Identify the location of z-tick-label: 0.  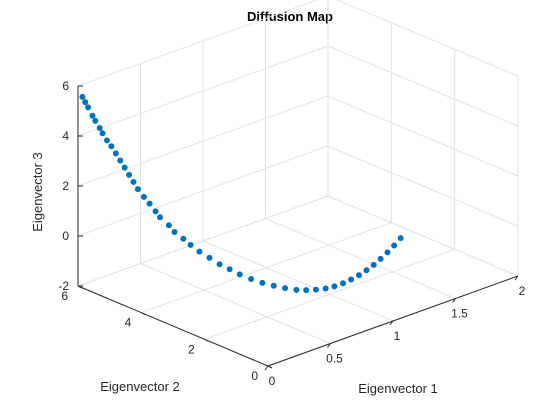
(65, 236).